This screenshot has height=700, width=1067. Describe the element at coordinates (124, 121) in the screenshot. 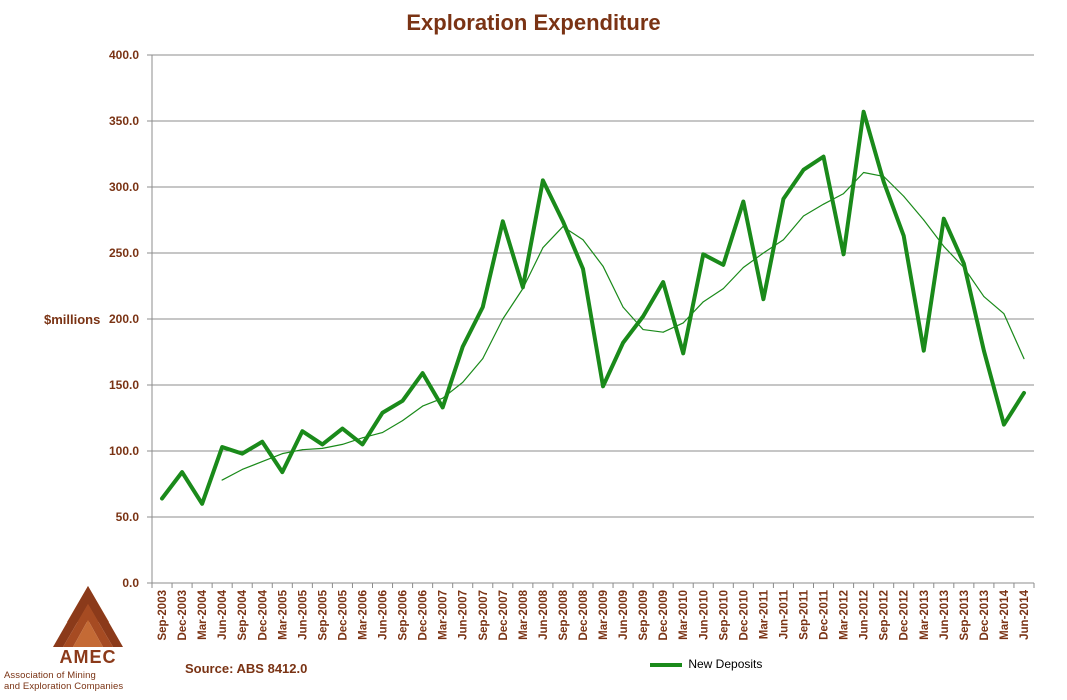

I see `y-tick-label: 350.0` at that location.